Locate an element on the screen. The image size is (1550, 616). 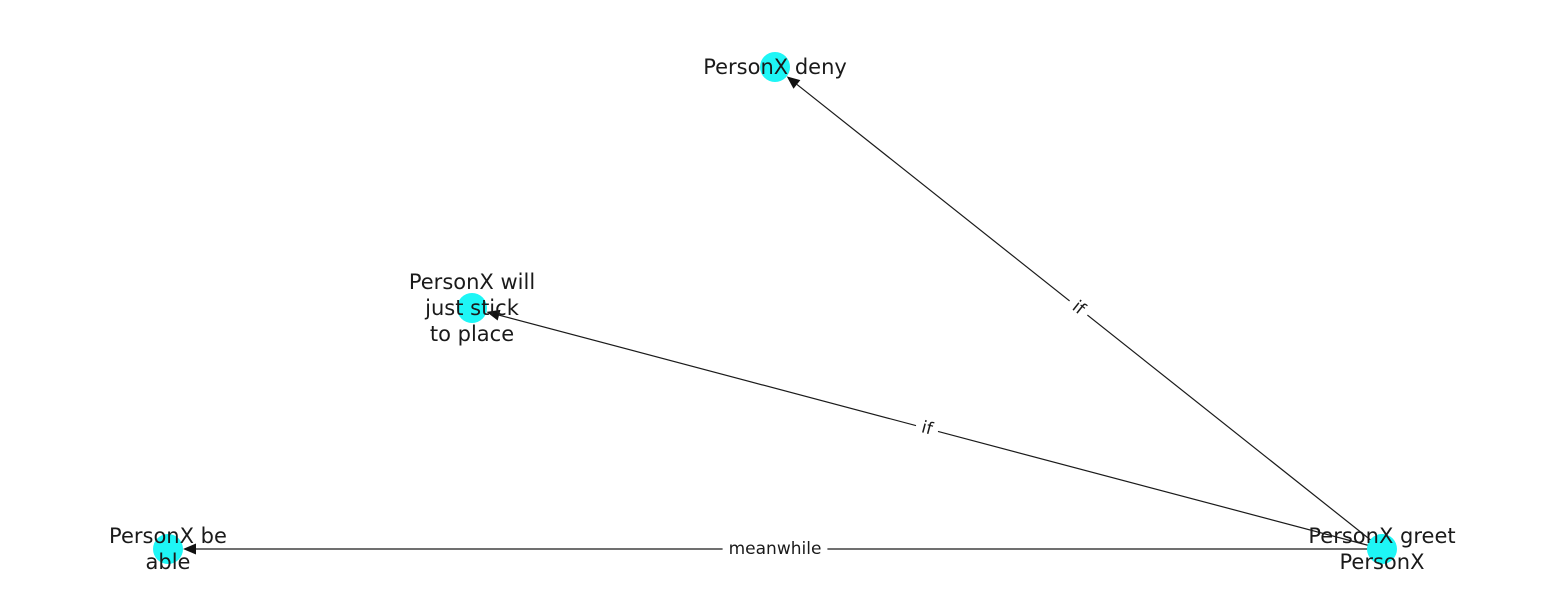
node-label-line: PersonX deny is located at coordinates (775, 67).